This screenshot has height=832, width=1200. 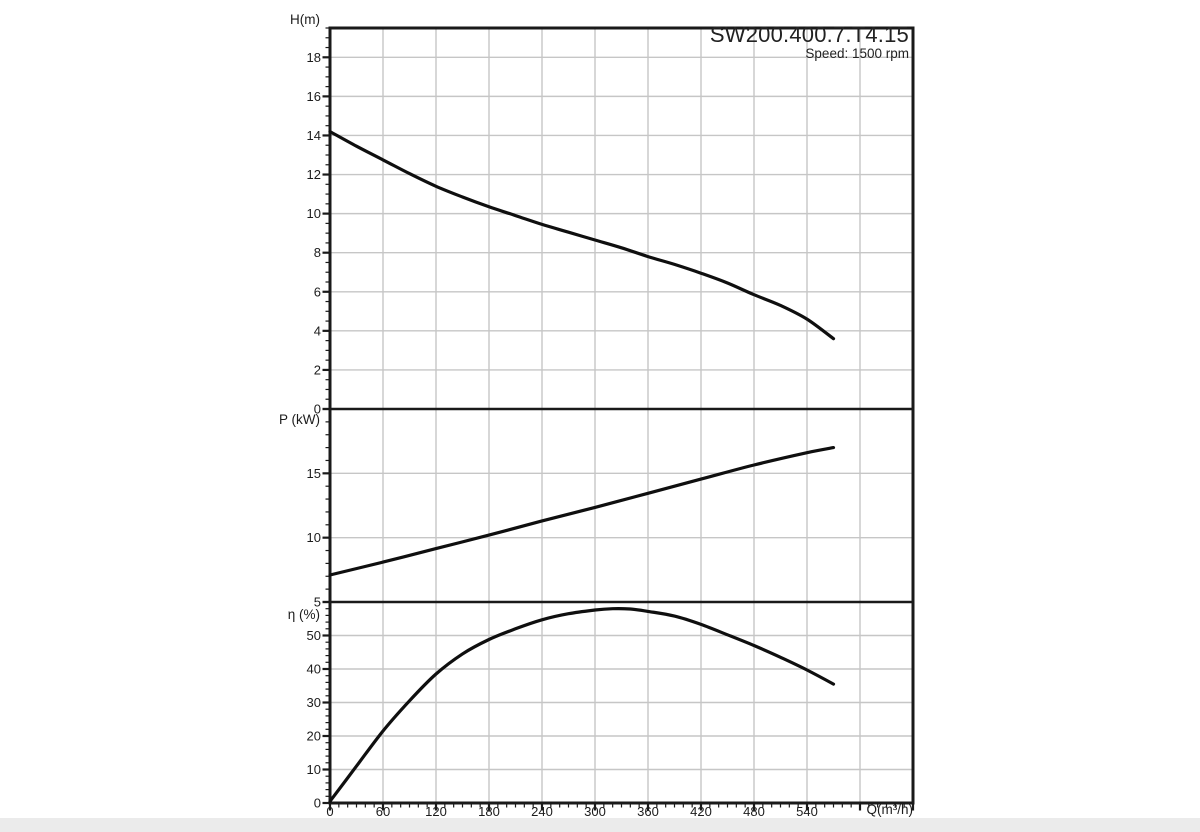 I want to click on y-tick-label: 2, so click(x=317, y=369).